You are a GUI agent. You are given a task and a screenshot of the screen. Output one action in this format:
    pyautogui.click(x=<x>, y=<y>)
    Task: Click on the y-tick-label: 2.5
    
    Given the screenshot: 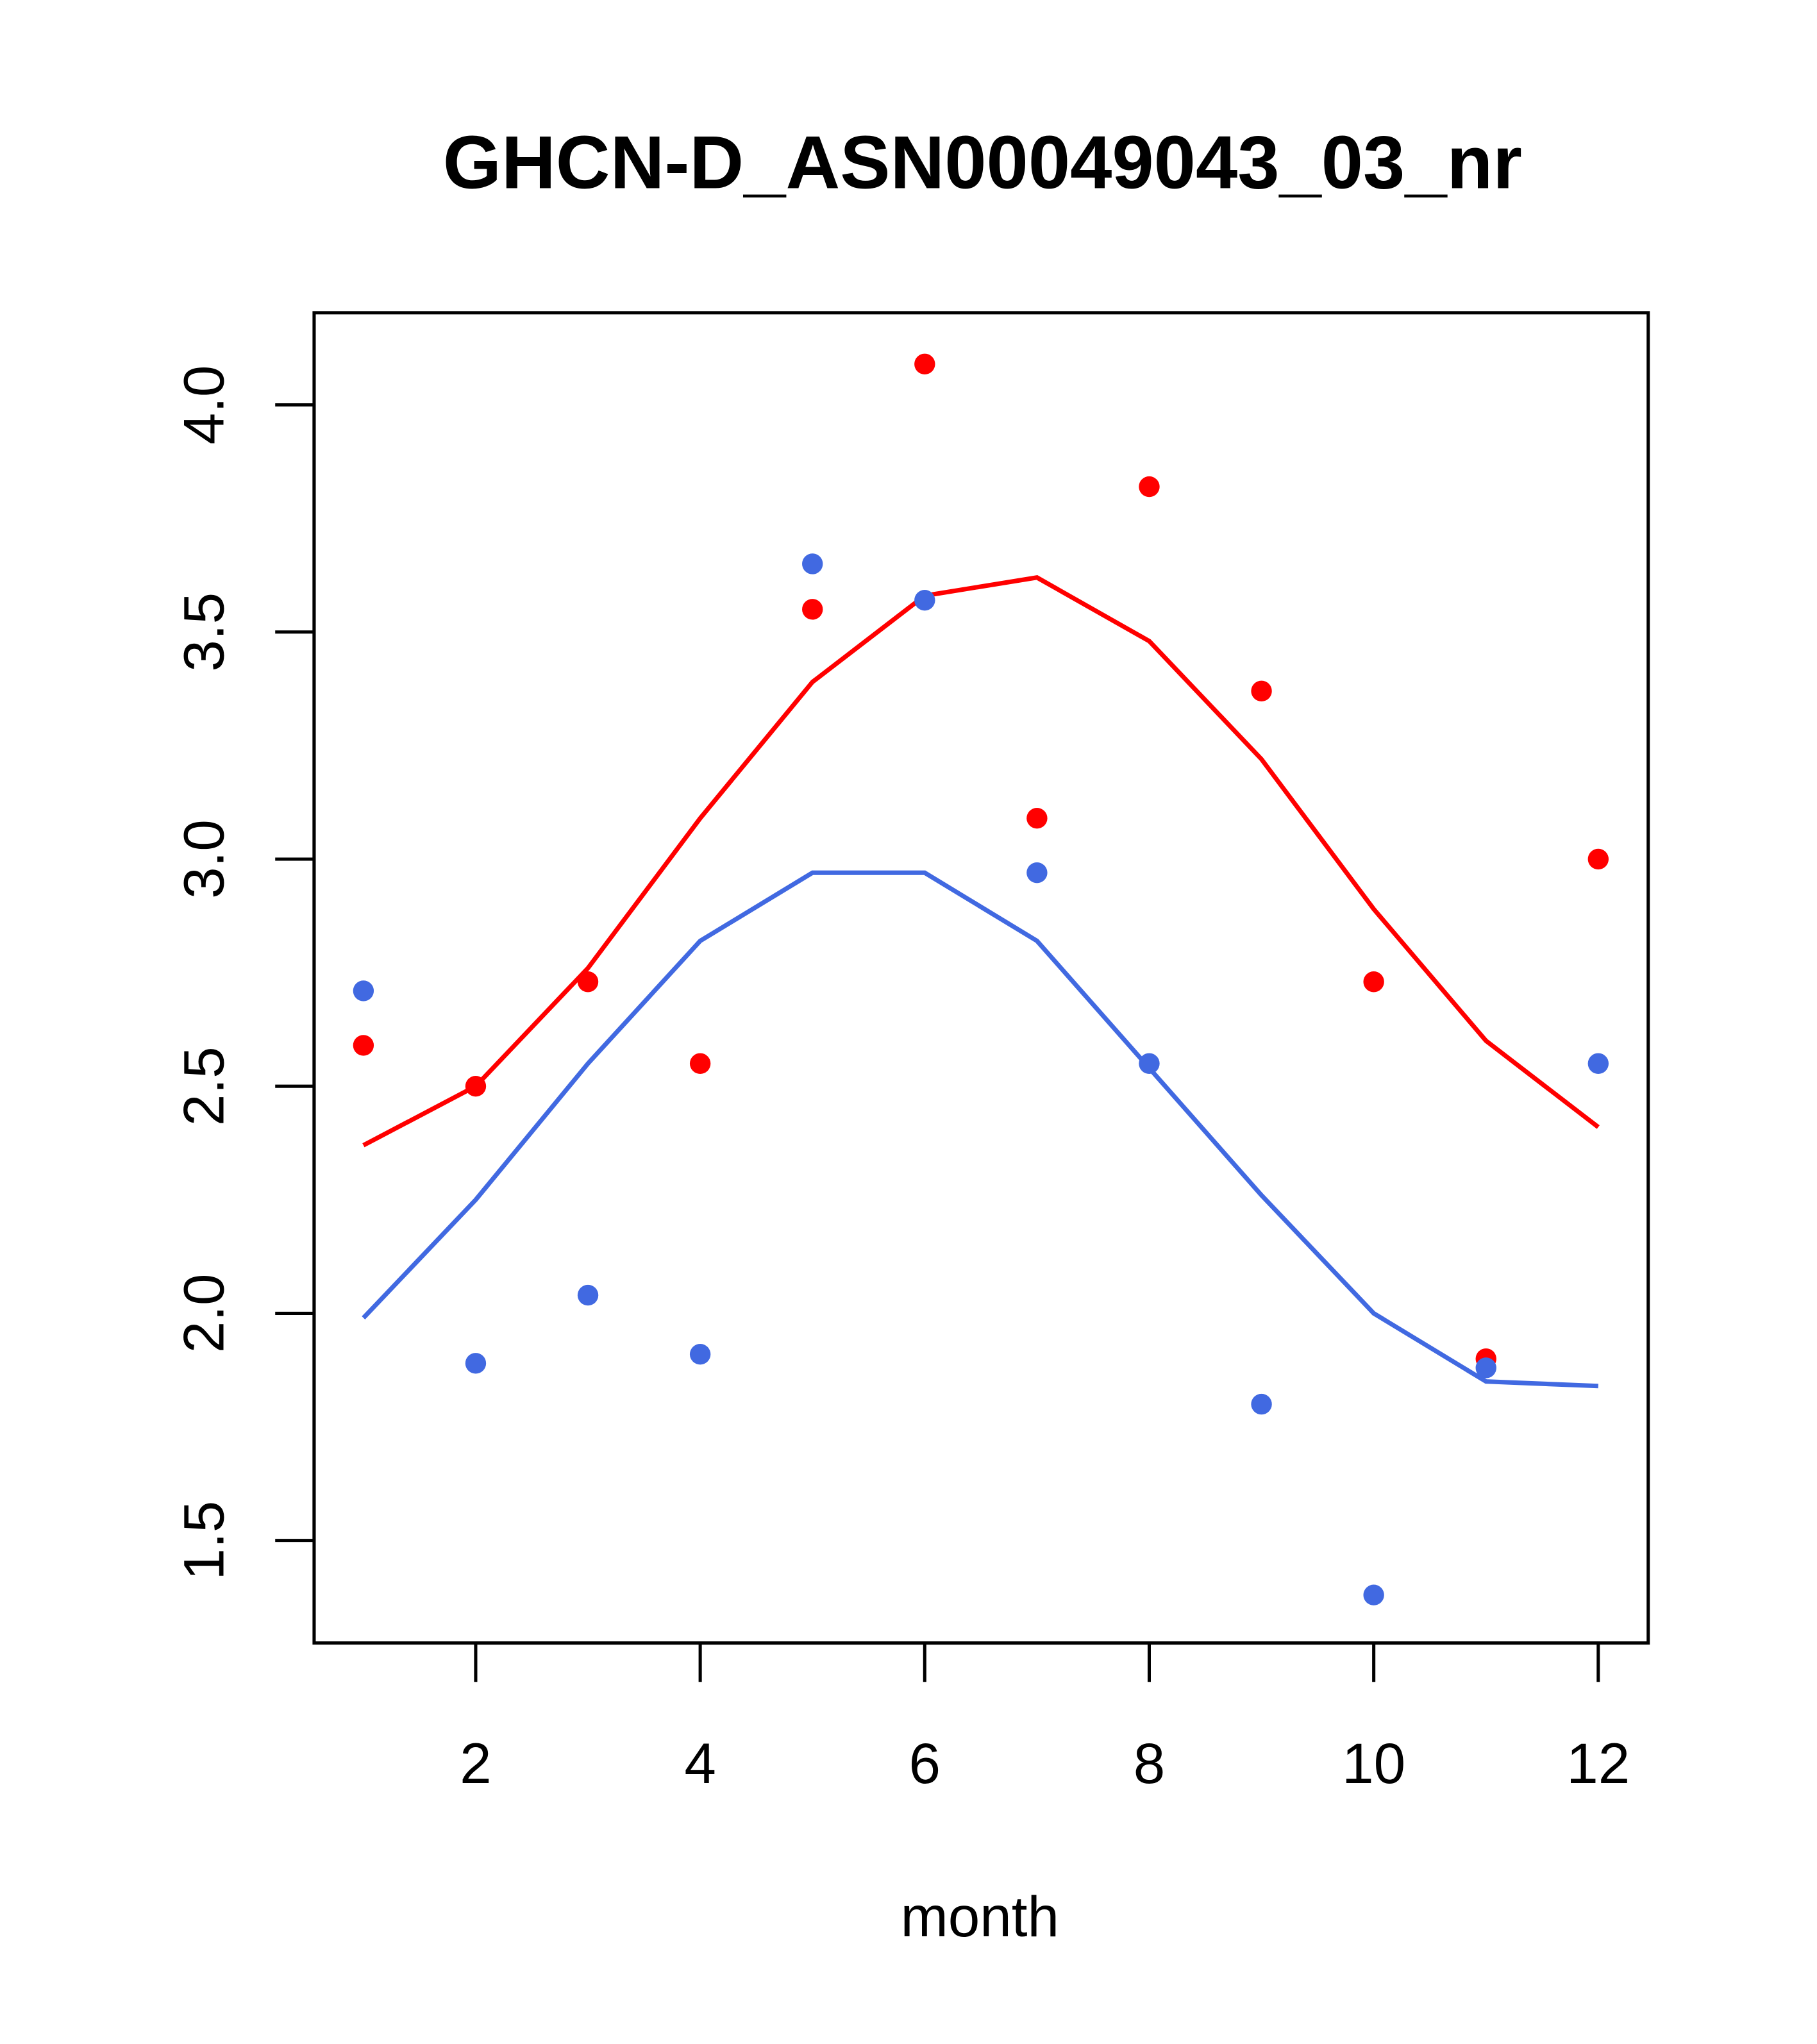 What is the action you would take?
    pyautogui.click(x=203, y=1086)
    